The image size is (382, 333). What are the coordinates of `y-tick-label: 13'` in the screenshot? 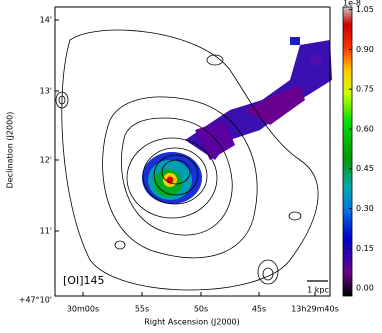 It's located at (46, 91).